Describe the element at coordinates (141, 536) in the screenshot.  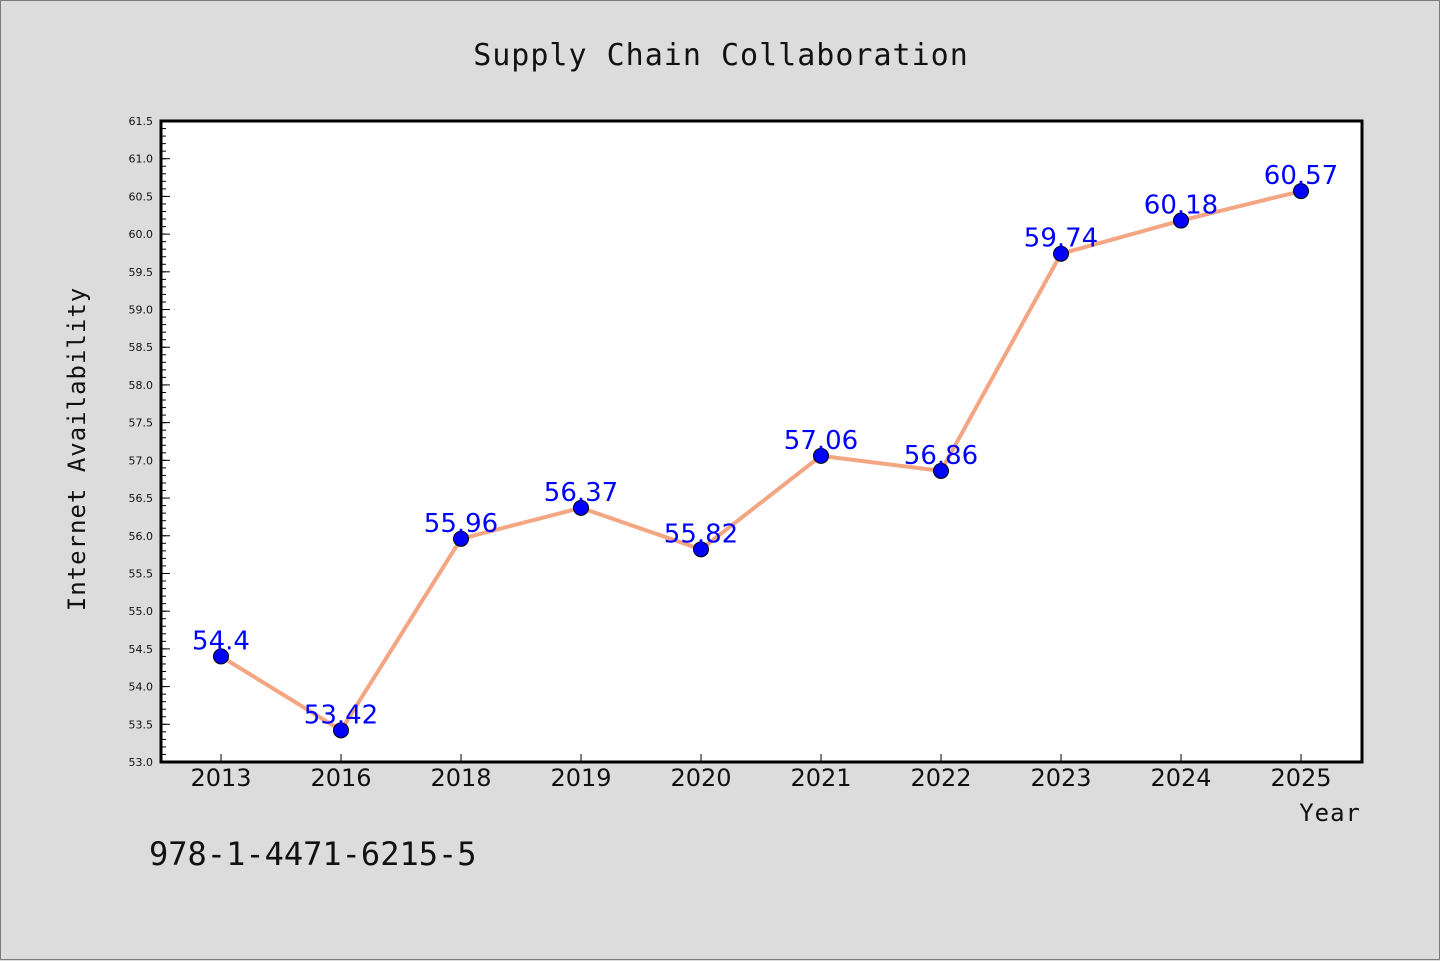
I see `y-tick-label: 56.0` at that location.